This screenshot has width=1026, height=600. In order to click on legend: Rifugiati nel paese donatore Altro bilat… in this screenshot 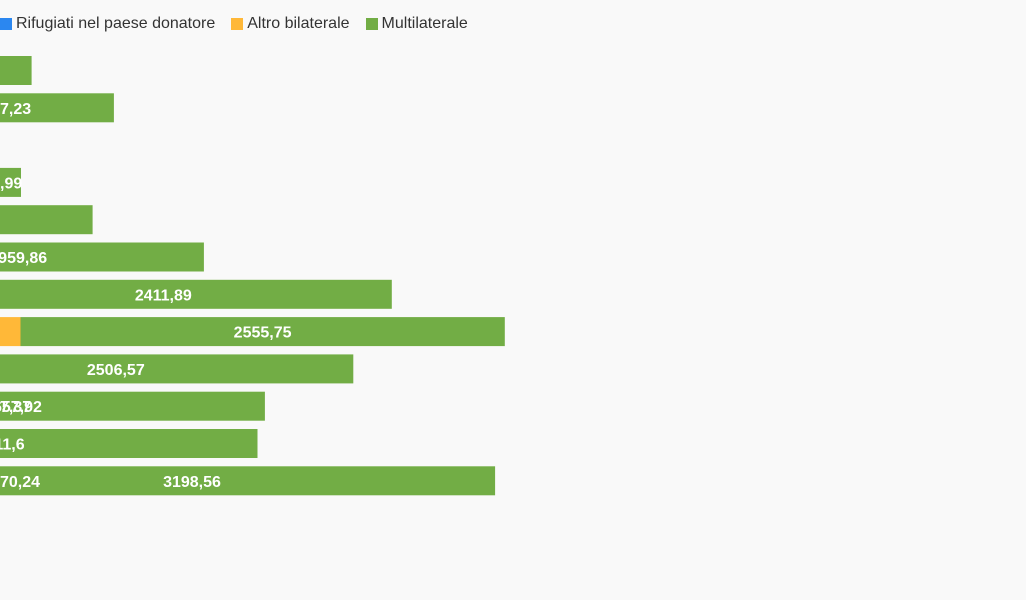, I will do `click(242, 24)`.